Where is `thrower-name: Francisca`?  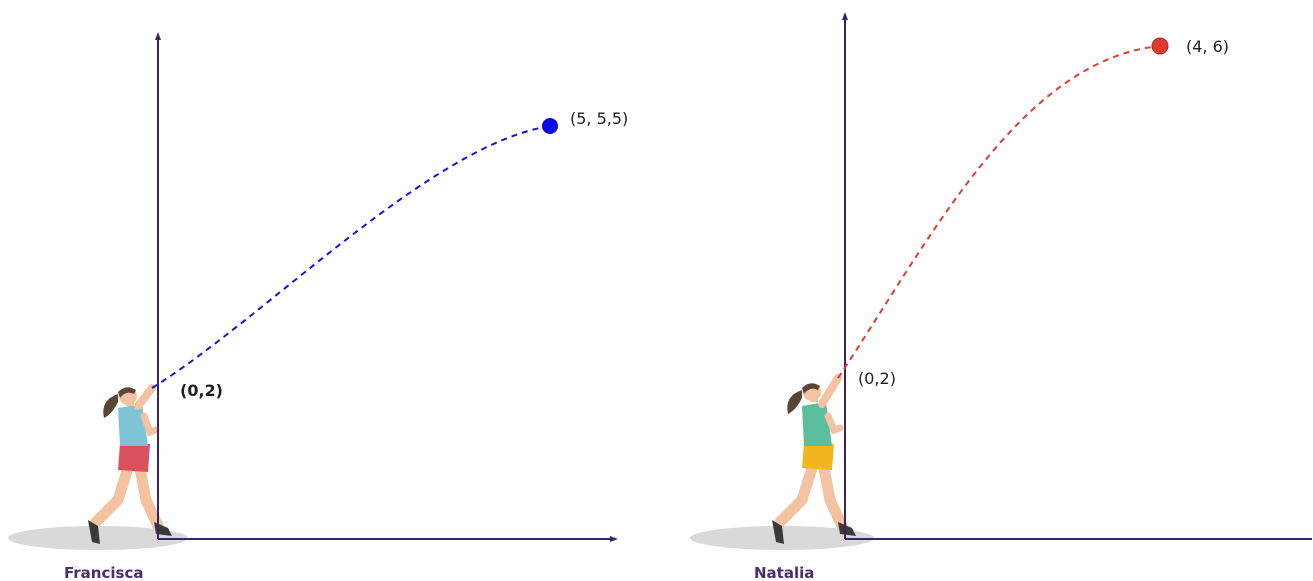 thrower-name: Francisca is located at coordinates (103, 572).